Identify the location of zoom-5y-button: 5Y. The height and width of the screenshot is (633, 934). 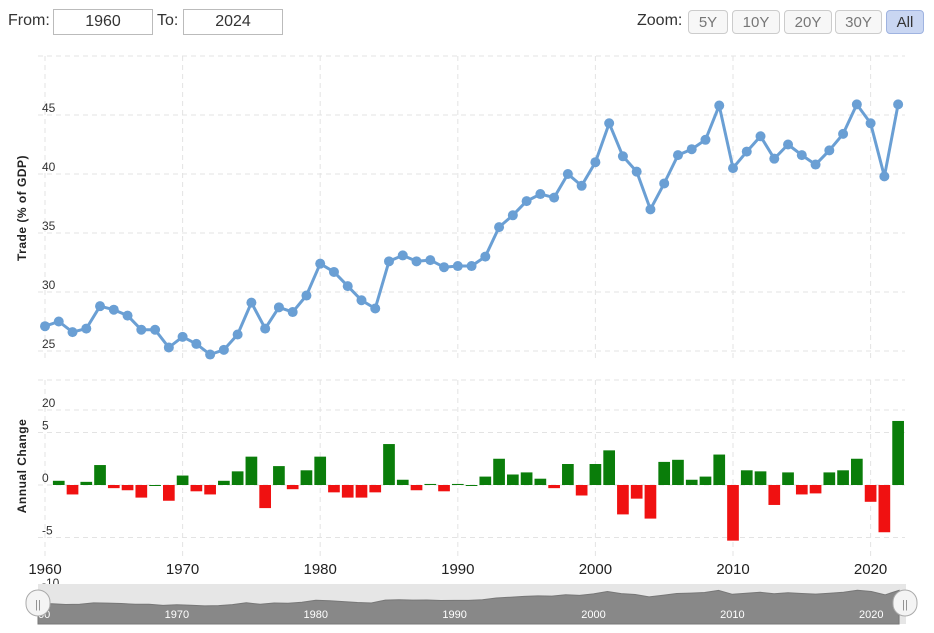
(708, 22).